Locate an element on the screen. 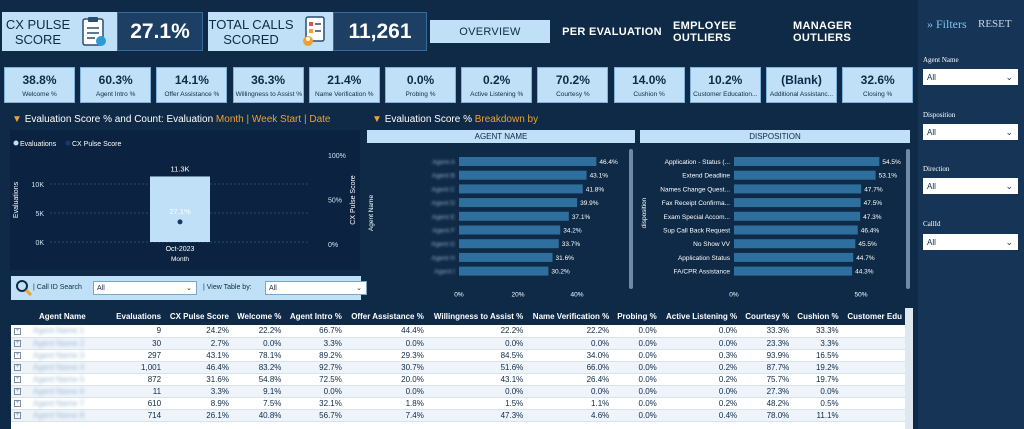 This screenshot has width=1024, height=429. tab-overview: OVERVIEW is located at coordinates (490, 31).